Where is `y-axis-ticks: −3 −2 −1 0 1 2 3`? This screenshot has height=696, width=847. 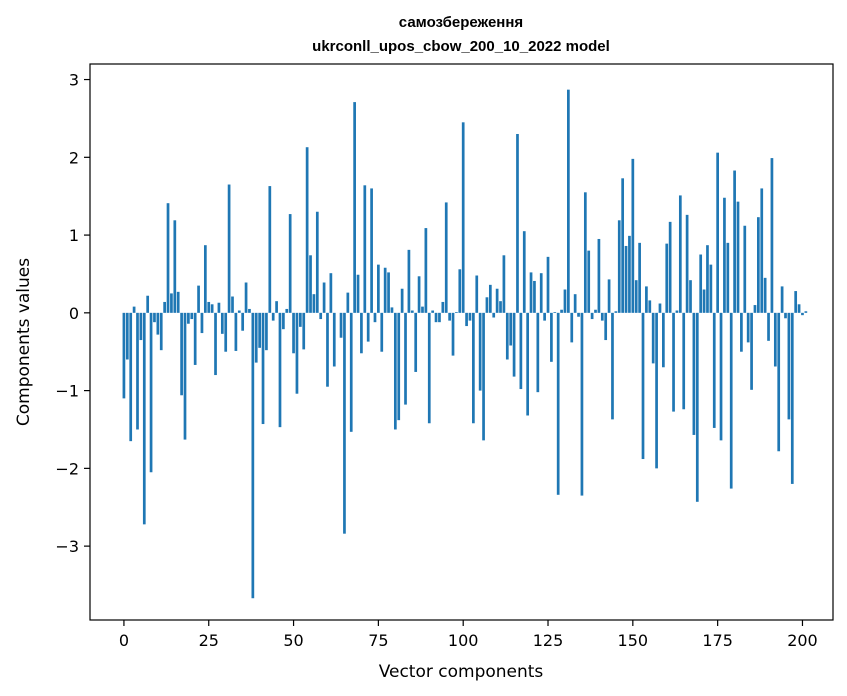 y-axis-ticks: −3 −2 −1 0 1 2 3 is located at coordinates (72, 313).